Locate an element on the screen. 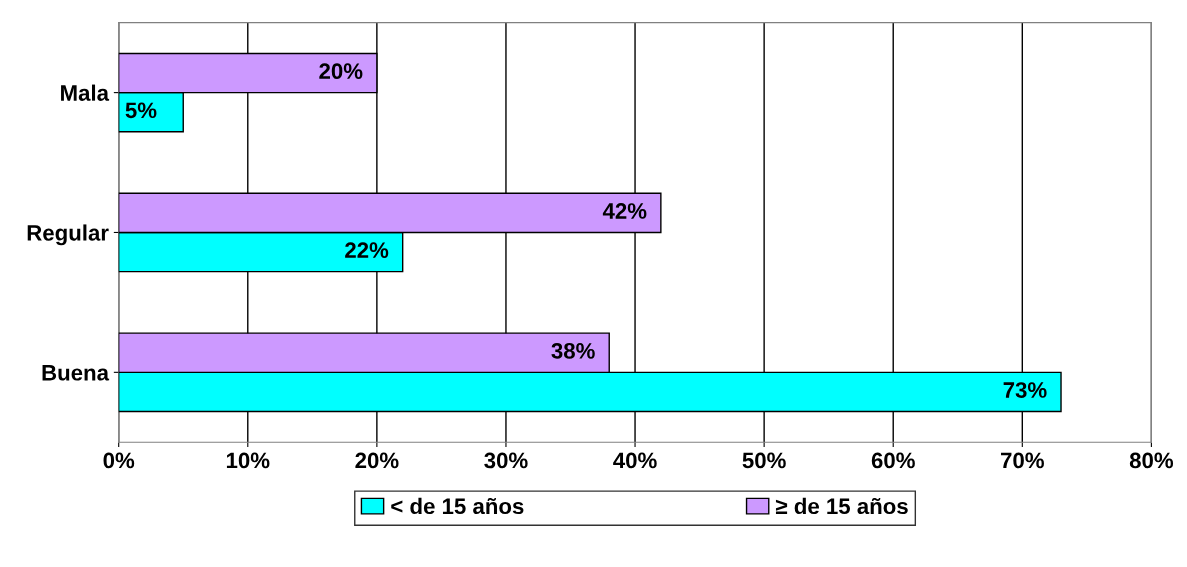 The height and width of the screenshot is (567, 1187). x-tick-label: 60% is located at coordinates (893, 460).